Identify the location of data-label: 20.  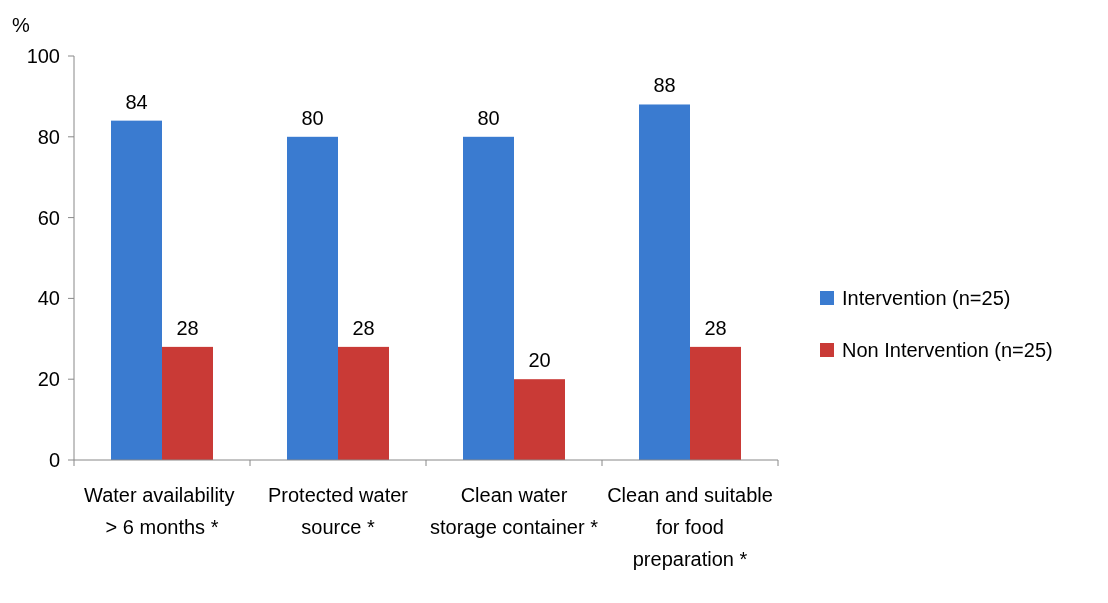
(539, 360).